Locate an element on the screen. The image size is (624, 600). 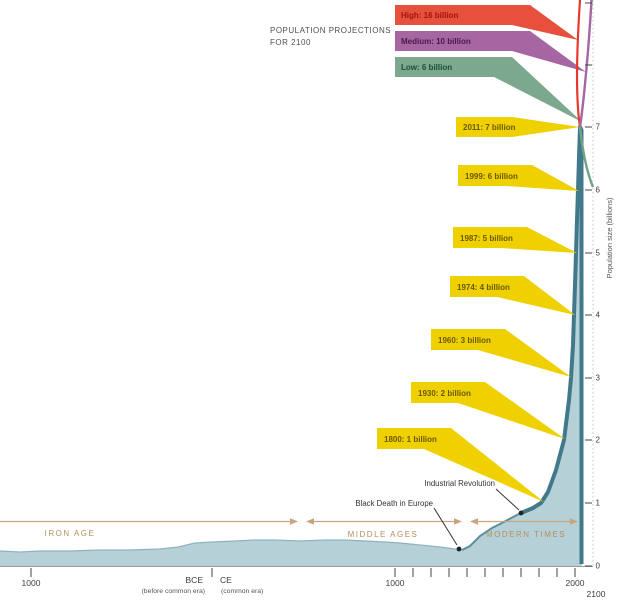
era-arrowheads is located at coordinates (434, 521).